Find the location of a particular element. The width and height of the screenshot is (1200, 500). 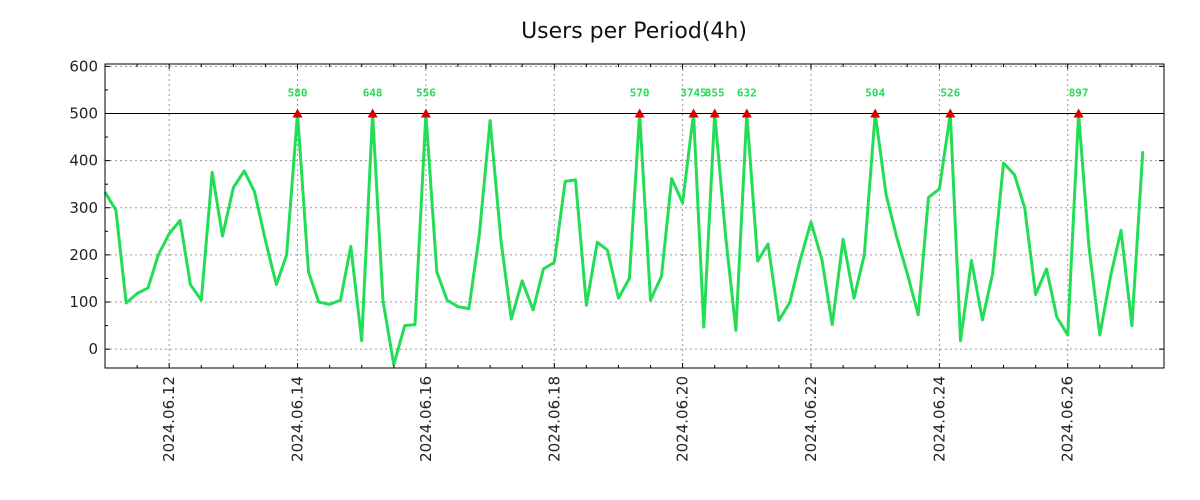

x-tick-label: 2024.06.26 is located at coordinates (1068, 419).